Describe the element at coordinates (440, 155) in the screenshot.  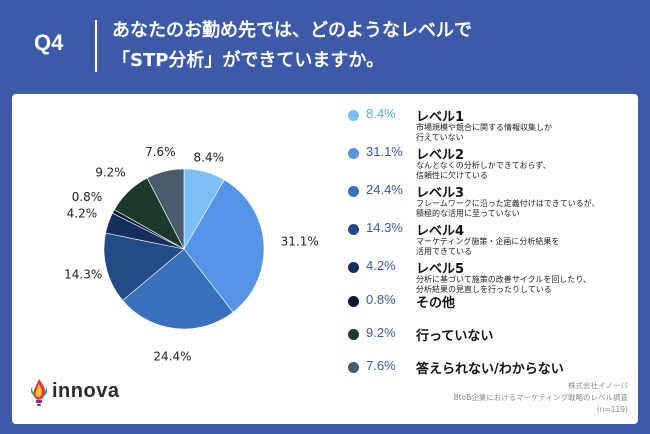
I see `legend-name: レベル2` at that location.